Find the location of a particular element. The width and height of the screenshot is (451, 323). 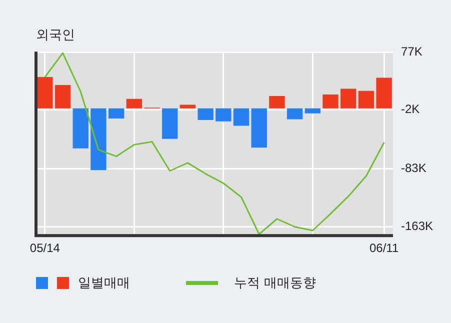

y-tick-label: 77K is located at coordinates (411, 51).